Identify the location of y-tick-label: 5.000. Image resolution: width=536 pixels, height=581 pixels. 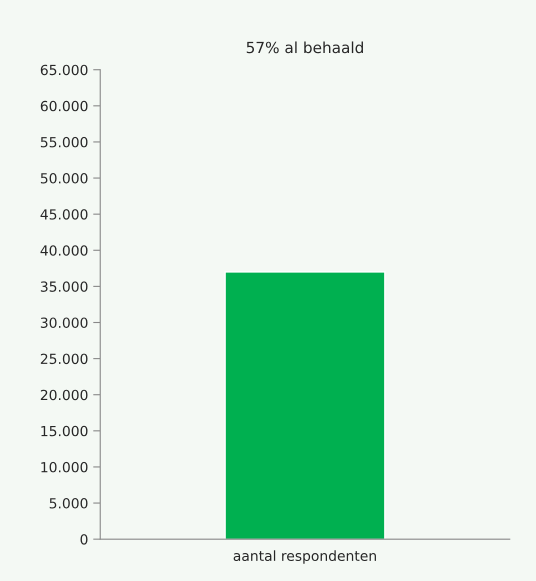
(69, 503).